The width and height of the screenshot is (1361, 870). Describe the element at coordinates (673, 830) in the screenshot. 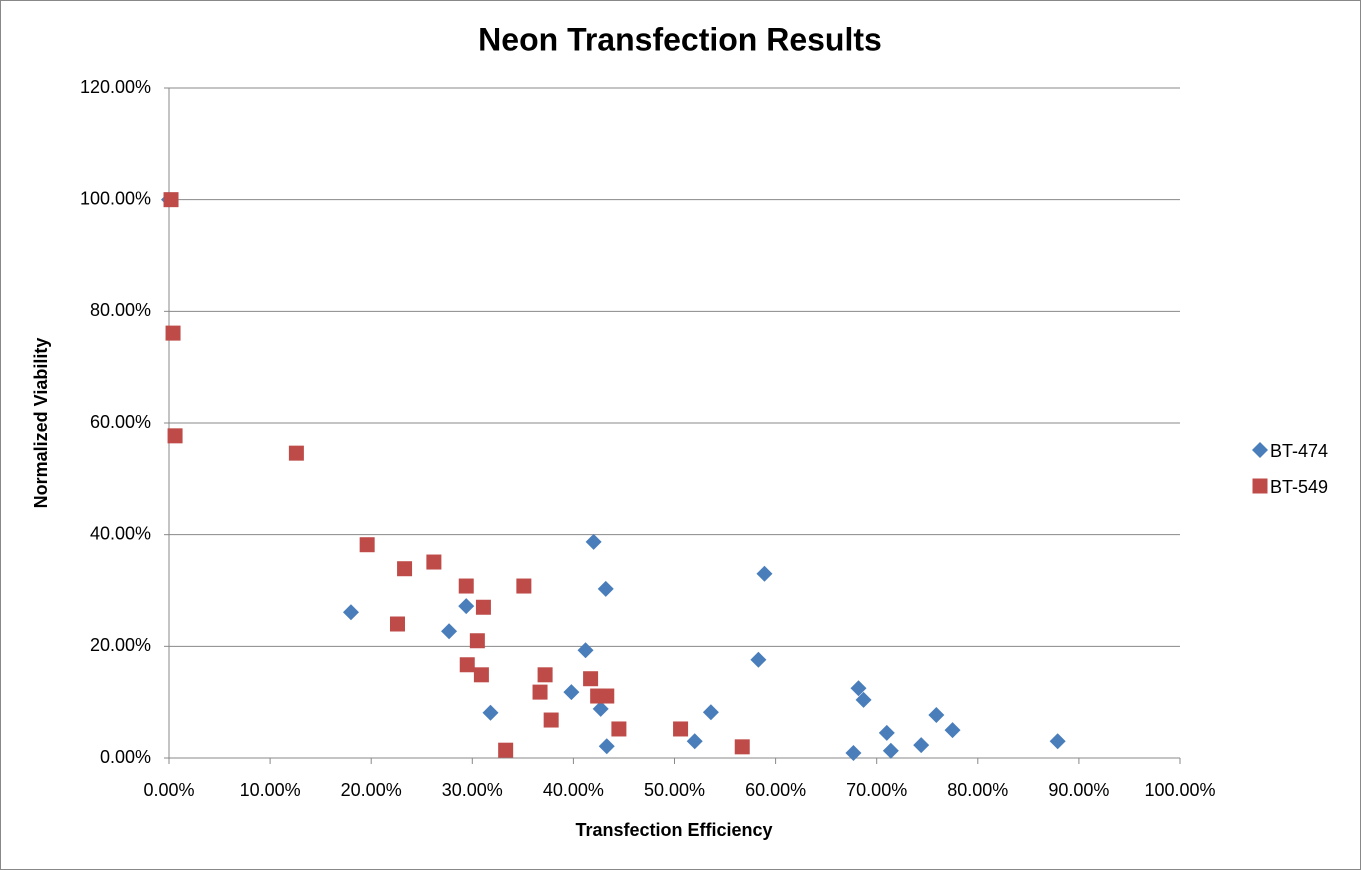

I see `x-axis-title: Transfection Efficiency` at that location.